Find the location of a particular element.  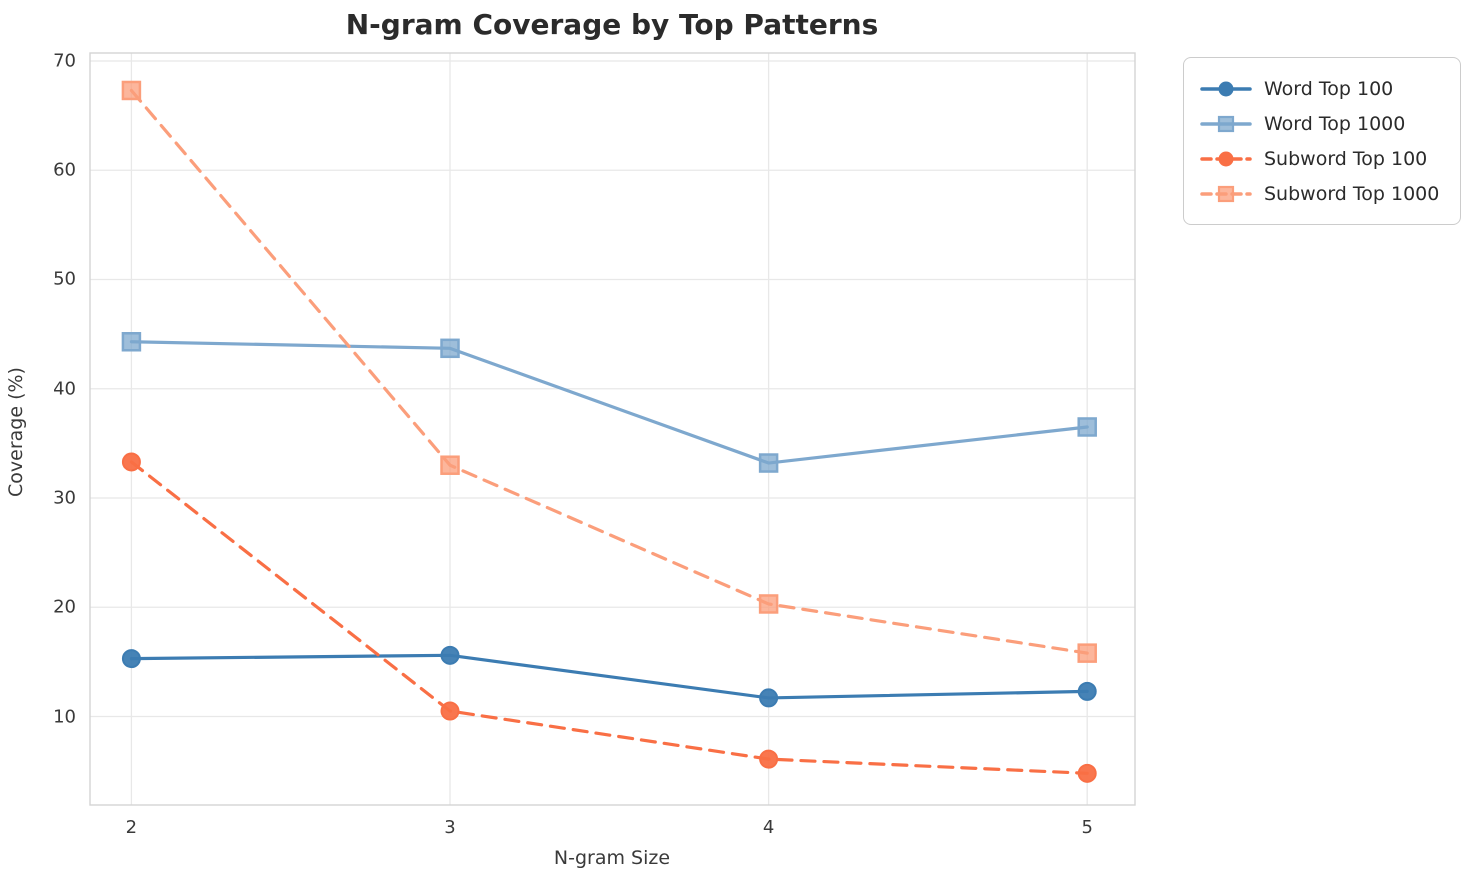

y-tick-label: 60 is located at coordinates (64, 170).